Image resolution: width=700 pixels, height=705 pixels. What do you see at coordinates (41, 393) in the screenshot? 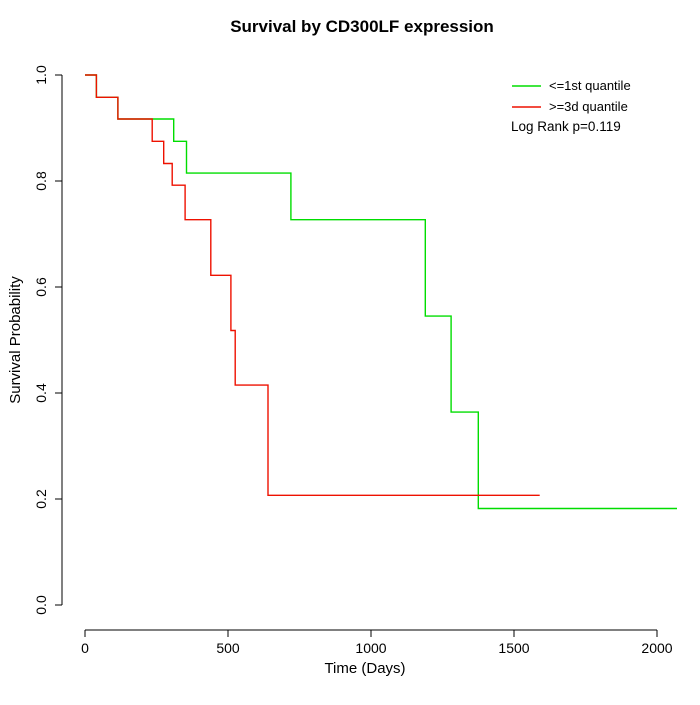
I see `y-tick-label: 0.4` at bounding box center [41, 393].